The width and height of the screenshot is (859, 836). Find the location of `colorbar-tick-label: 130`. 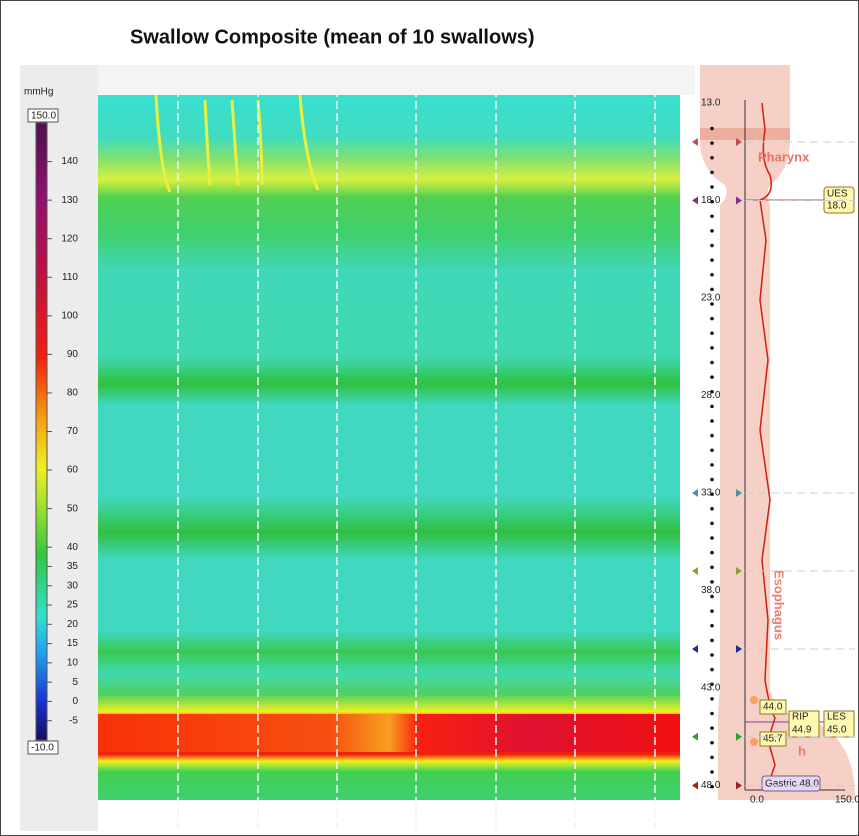

colorbar-tick-label: 130 is located at coordinates (69, 200).